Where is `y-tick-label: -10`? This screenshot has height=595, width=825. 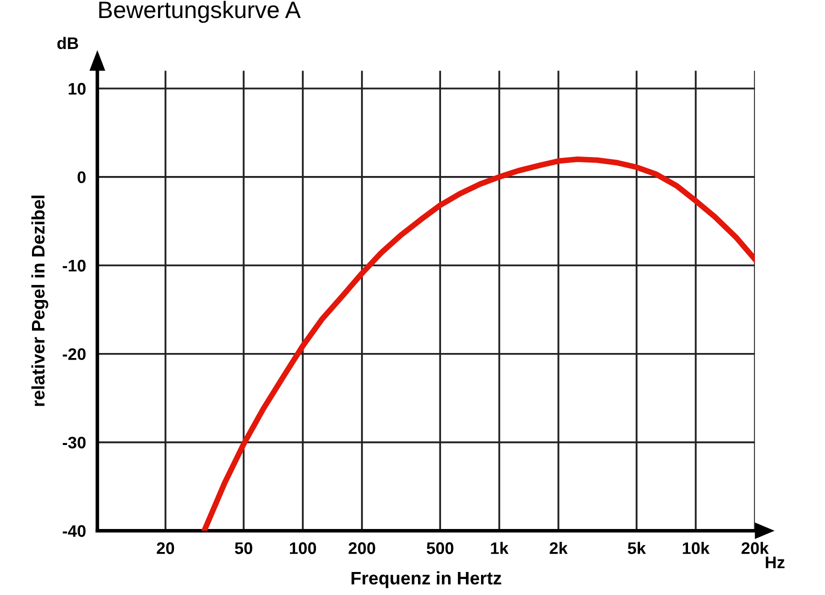
y-tick-label: -10 is located at coordinates (74, 266).